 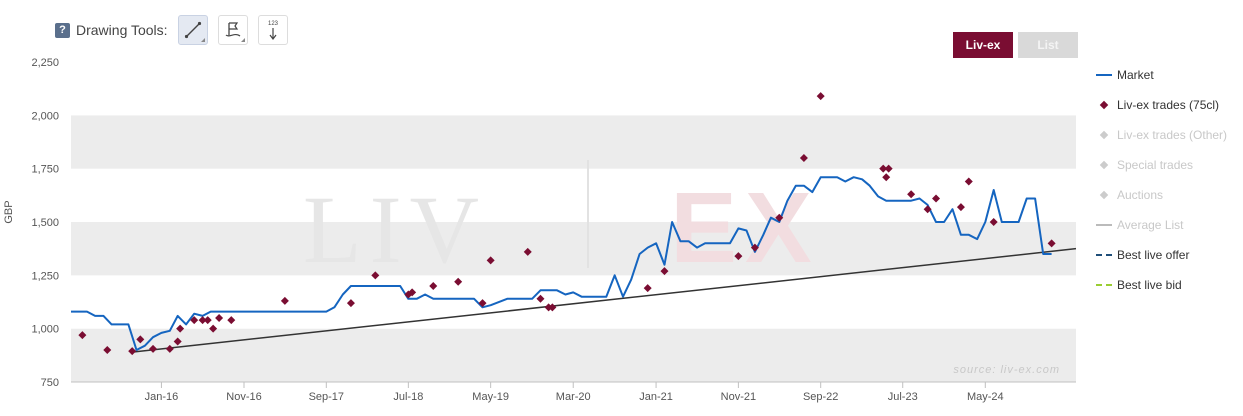 What do you see at coordinates (45, 116) in the screenshot?
I see `y-tick-label: 2,000` at bounding box center [45, 116].